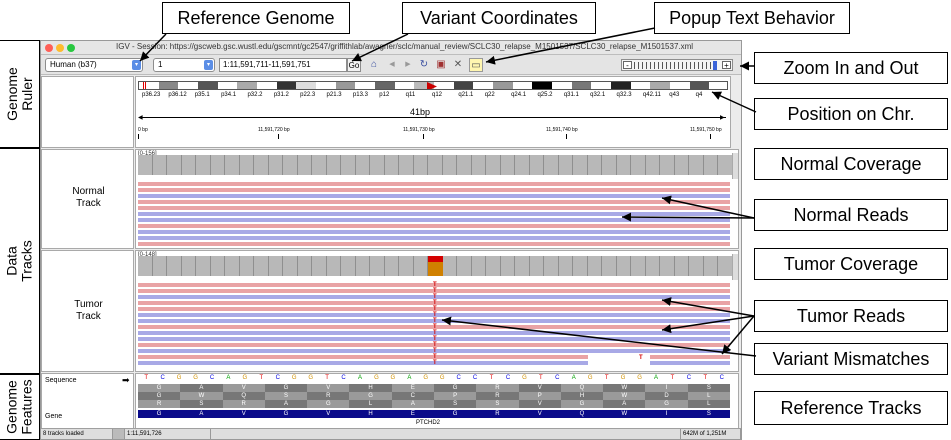  Describe the element at coordinates (598, 95) in the screenshot. I see `cytoband-label: q32.1` at that location.